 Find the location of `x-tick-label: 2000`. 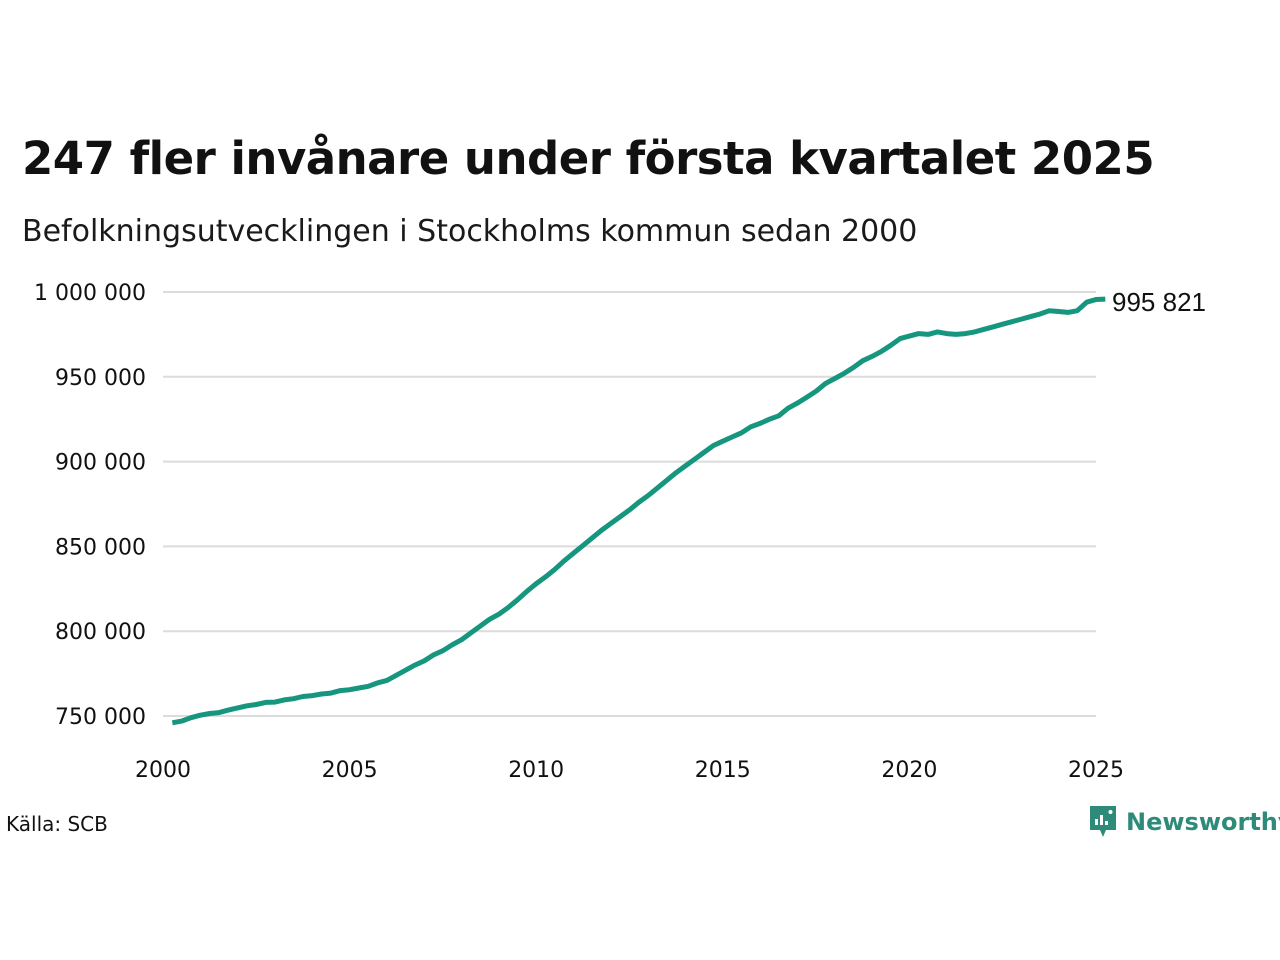

x-tick-label: 2000 is located at coordinates (163, 770).